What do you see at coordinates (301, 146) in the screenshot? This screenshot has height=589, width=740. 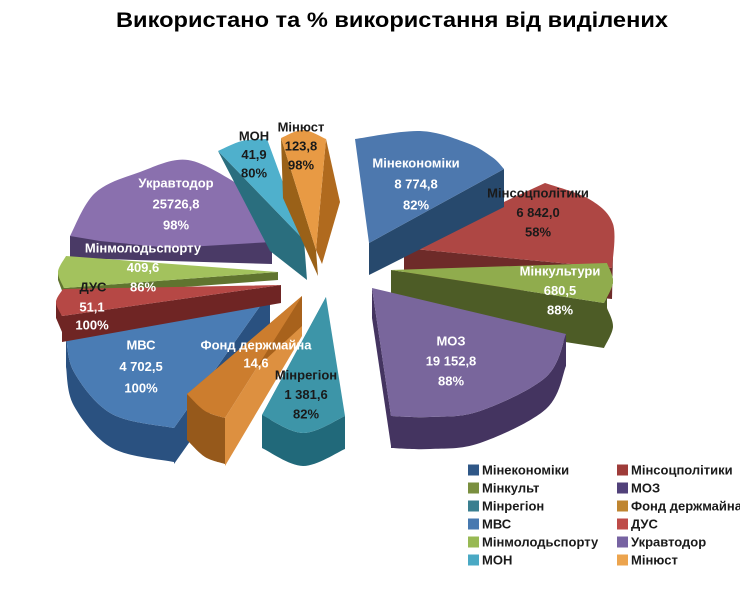 I see `svg-text: 123,8` at bounding box center [301, 146].